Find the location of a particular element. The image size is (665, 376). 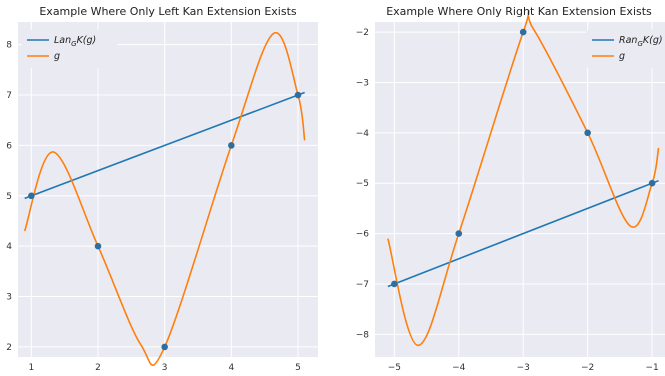

left-legend-curve-label: g is located at coordinates (57, 56).